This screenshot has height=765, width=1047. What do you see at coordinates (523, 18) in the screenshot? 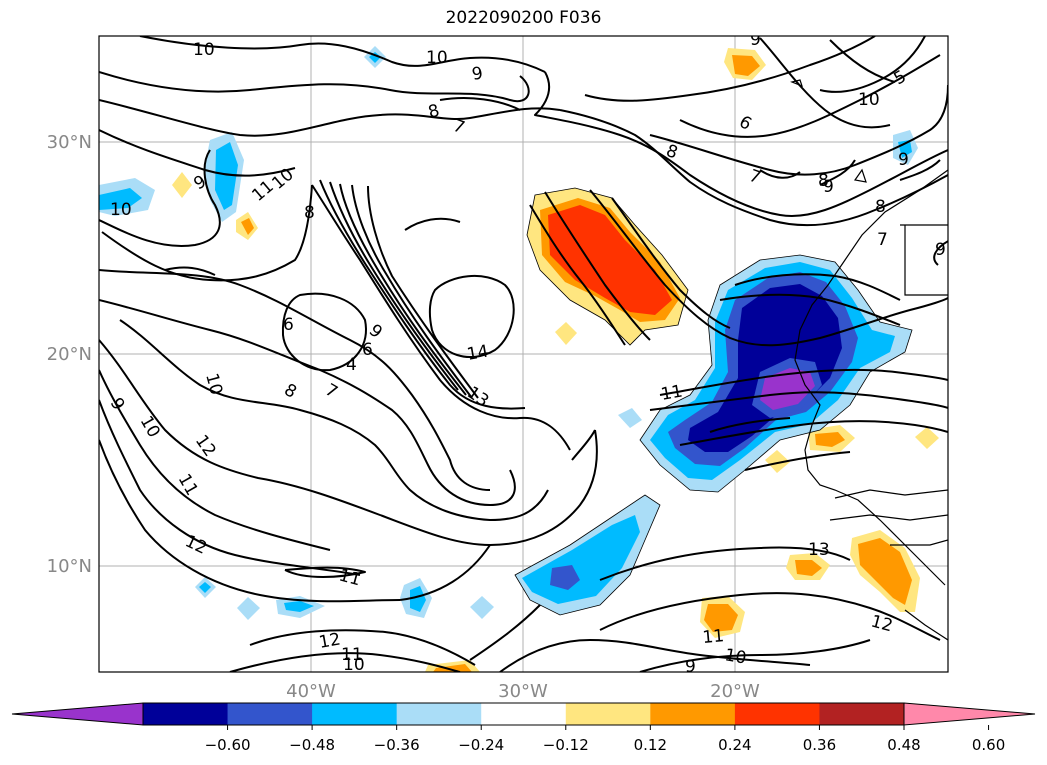
I see `map-title: 2022090200 F036` at bounding box center [523, 18].